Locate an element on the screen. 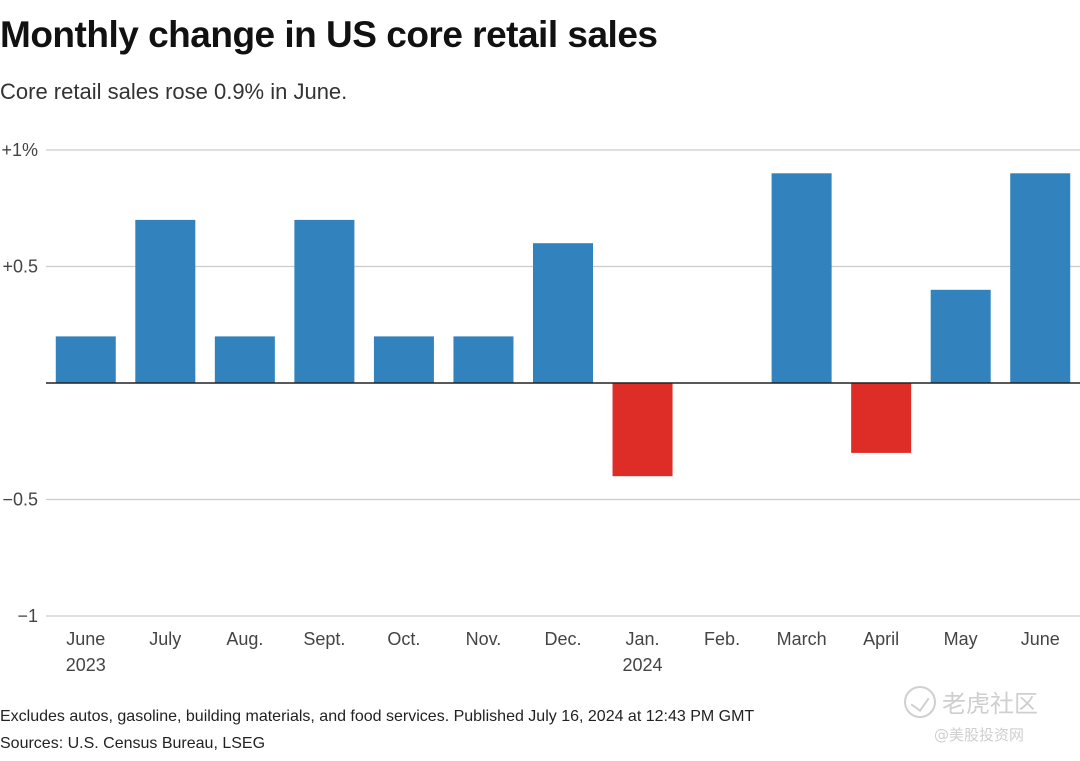  y-tick-label: −0.5 is located at coordinates (20, 500).